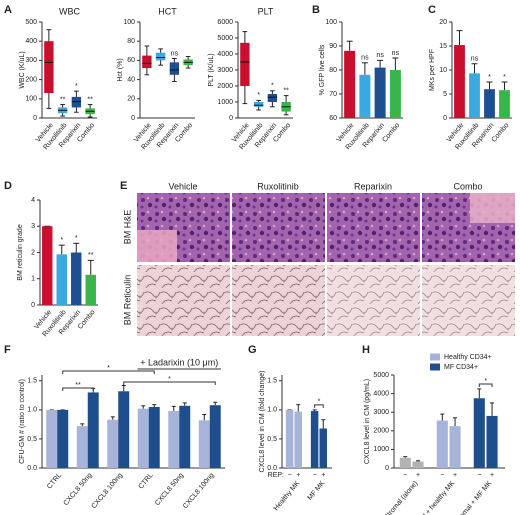 The width and height of the screenshot is (520, 515). What do you see at coordinates (333, 46) in the screenshot?
I see `y-tick-label: 90` at bounding box center [333, 46].